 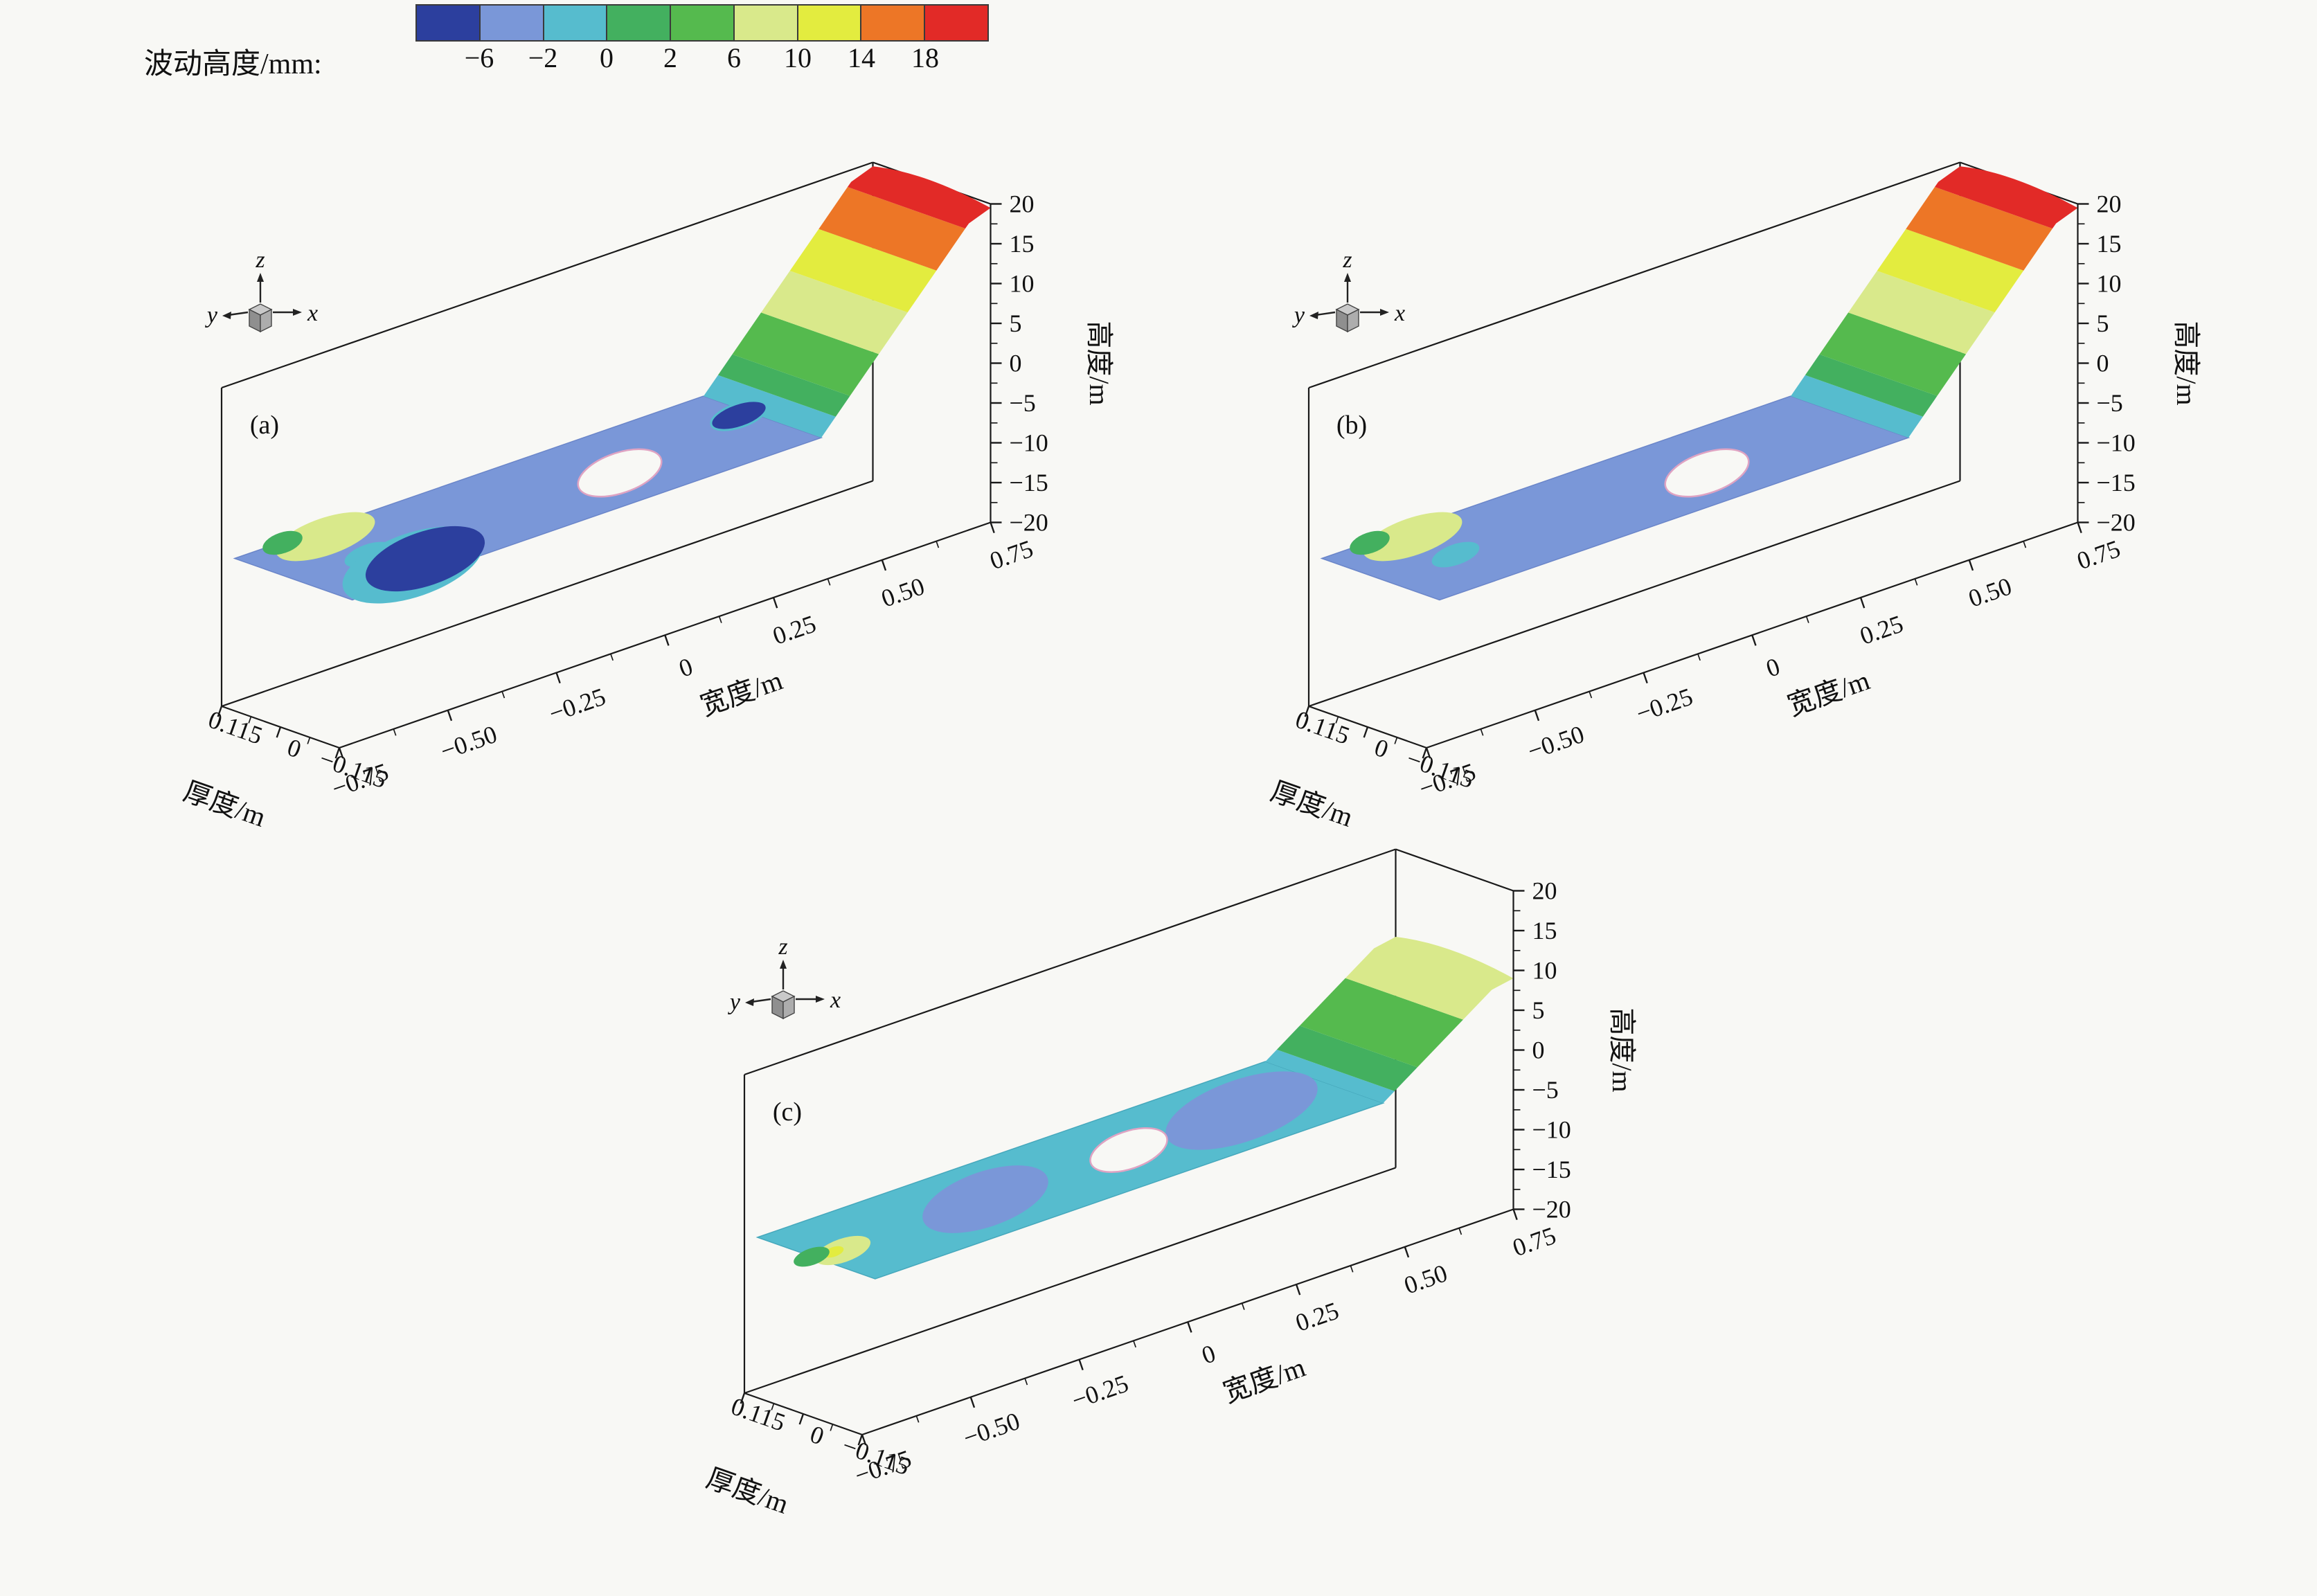 I want to click on z-tick-label: 15, so click(x=1544, y=930).